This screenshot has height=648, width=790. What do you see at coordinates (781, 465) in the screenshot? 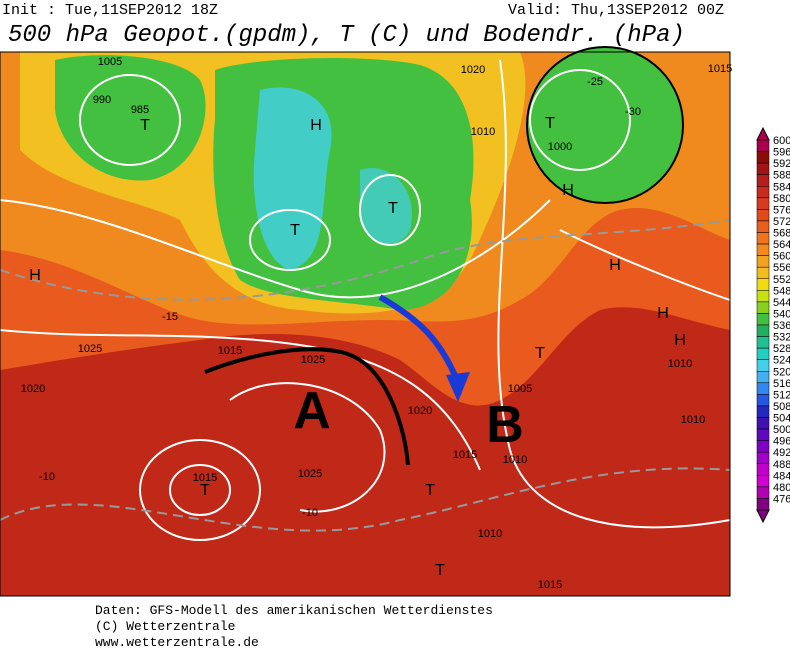
I see `legend-label: 488` at bounding box center [781, 465].